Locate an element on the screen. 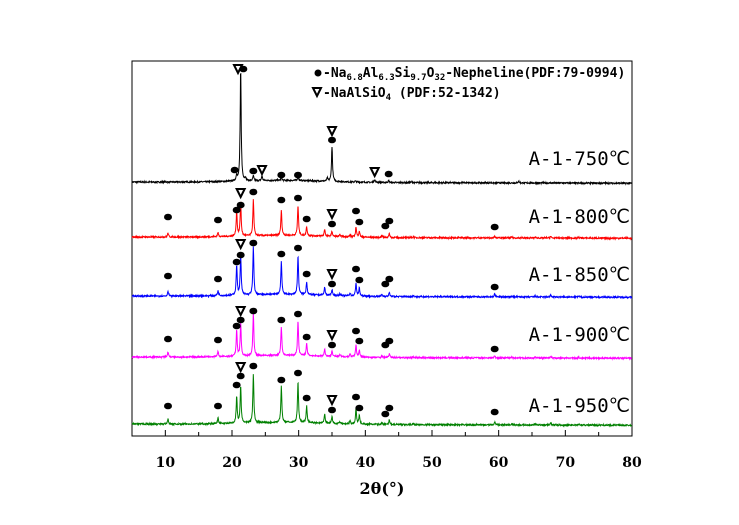  legend-entry-naalsio4: -NaAlSiO4 (PDF:52-1342) is located at coordinates (412, 94).